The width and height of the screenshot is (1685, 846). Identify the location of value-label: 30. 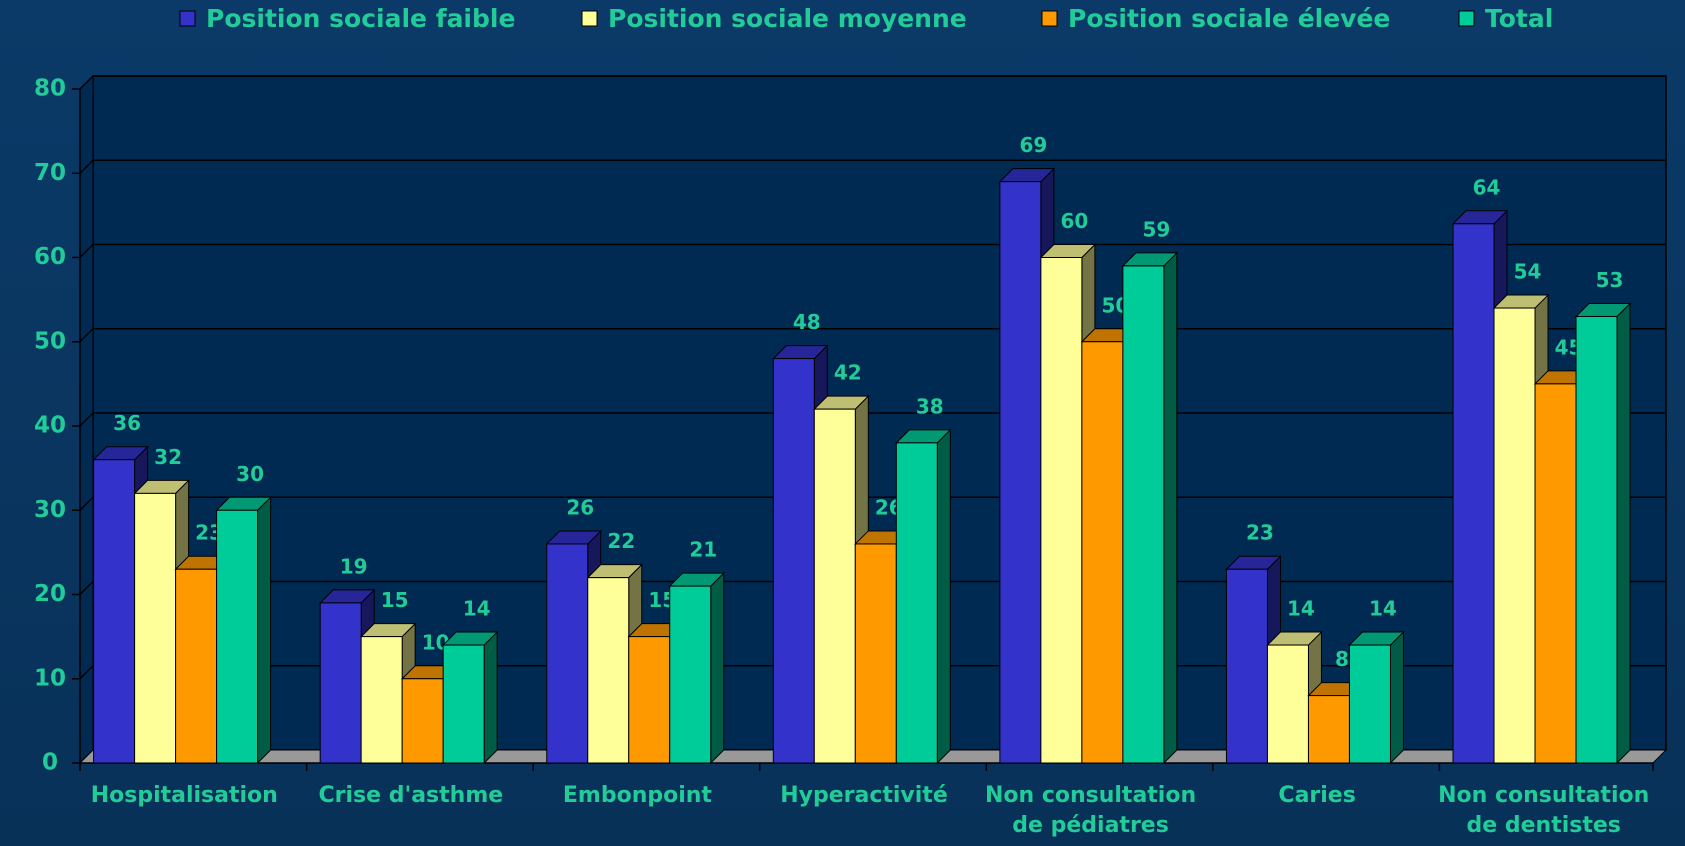
(250, 474).